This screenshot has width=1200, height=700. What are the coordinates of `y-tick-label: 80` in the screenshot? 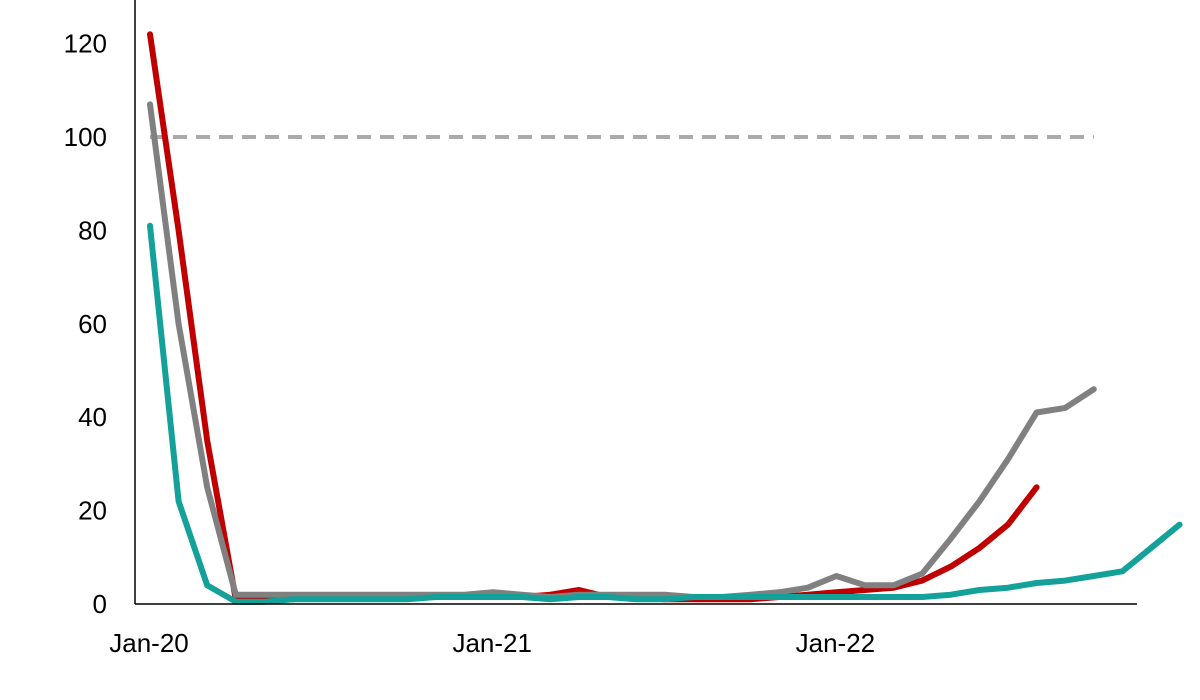 It's located at (92, 230).